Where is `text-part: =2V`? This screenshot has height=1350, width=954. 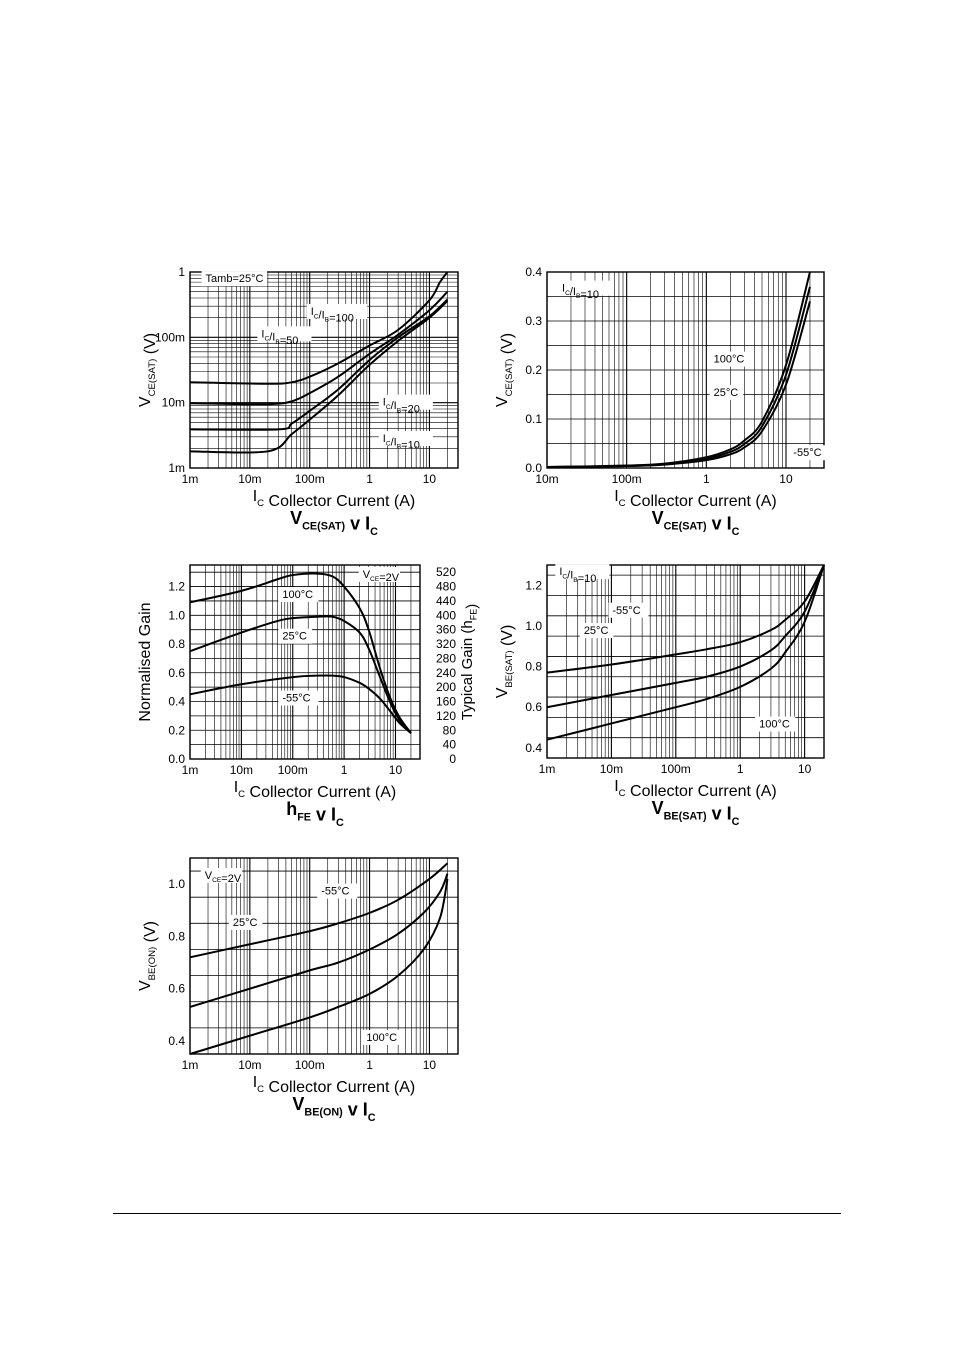 text-part: =2V is located at coordinates (231, 879).